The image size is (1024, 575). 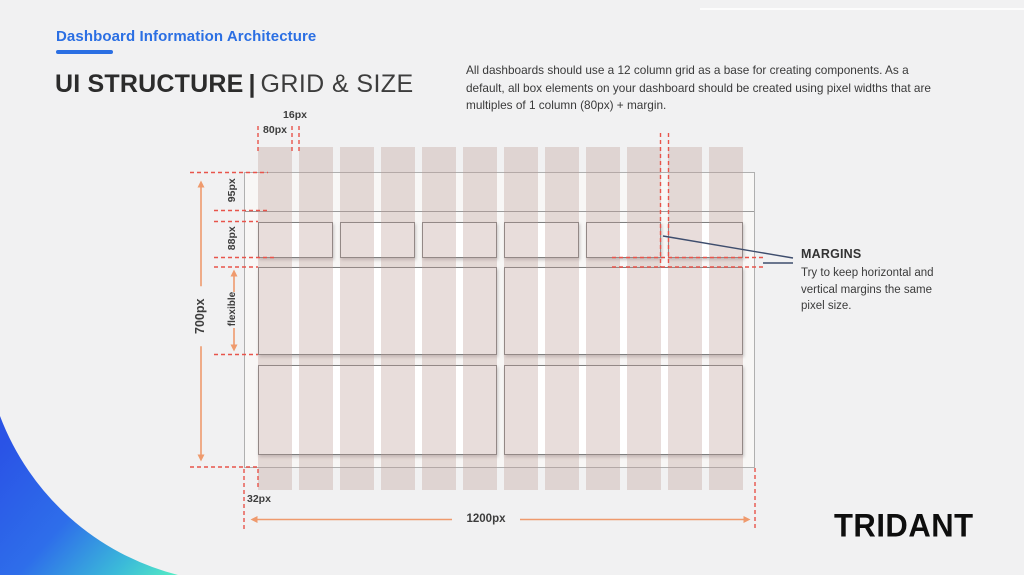 What do you see at coordinates (231, 238) in the screenshot?
I see `label-kpi-height: 88px` at bounding box center [231, 238].